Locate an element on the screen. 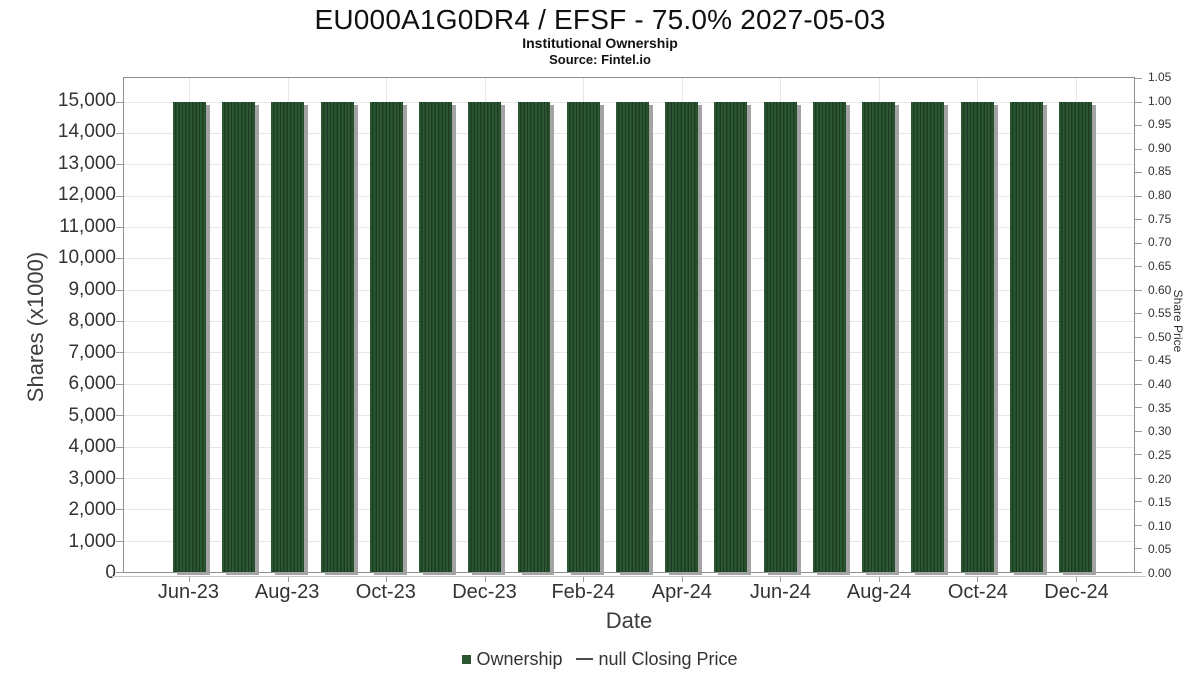  y-axis-left-tick-label: 0 is located at coordinates (110, 572).